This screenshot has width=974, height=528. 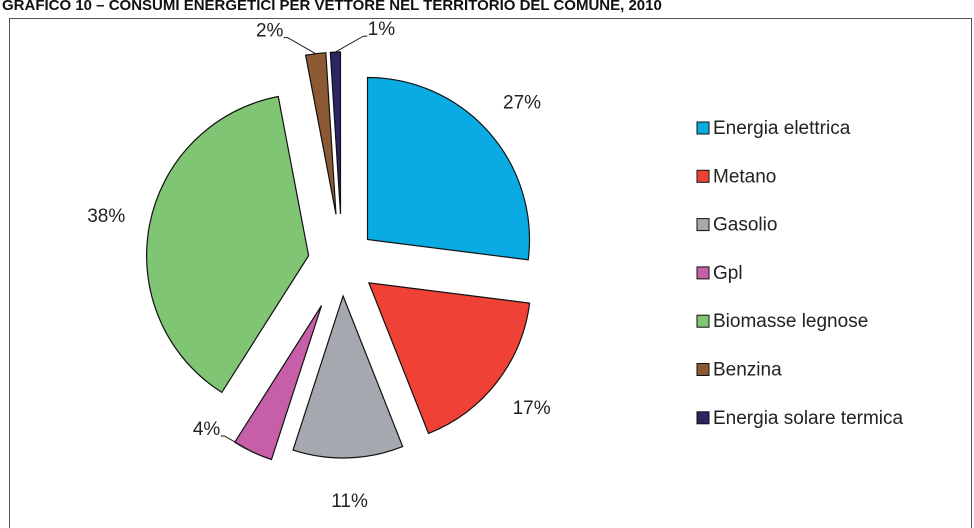 I want to click on legend-label: Gasolio, so click(x=745, y=225).